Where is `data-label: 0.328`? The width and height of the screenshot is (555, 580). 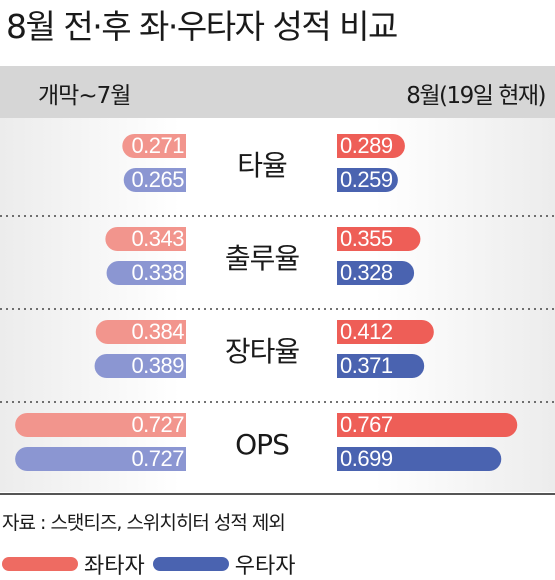 data-label: 0.328 is located at coordinates (366, 272).